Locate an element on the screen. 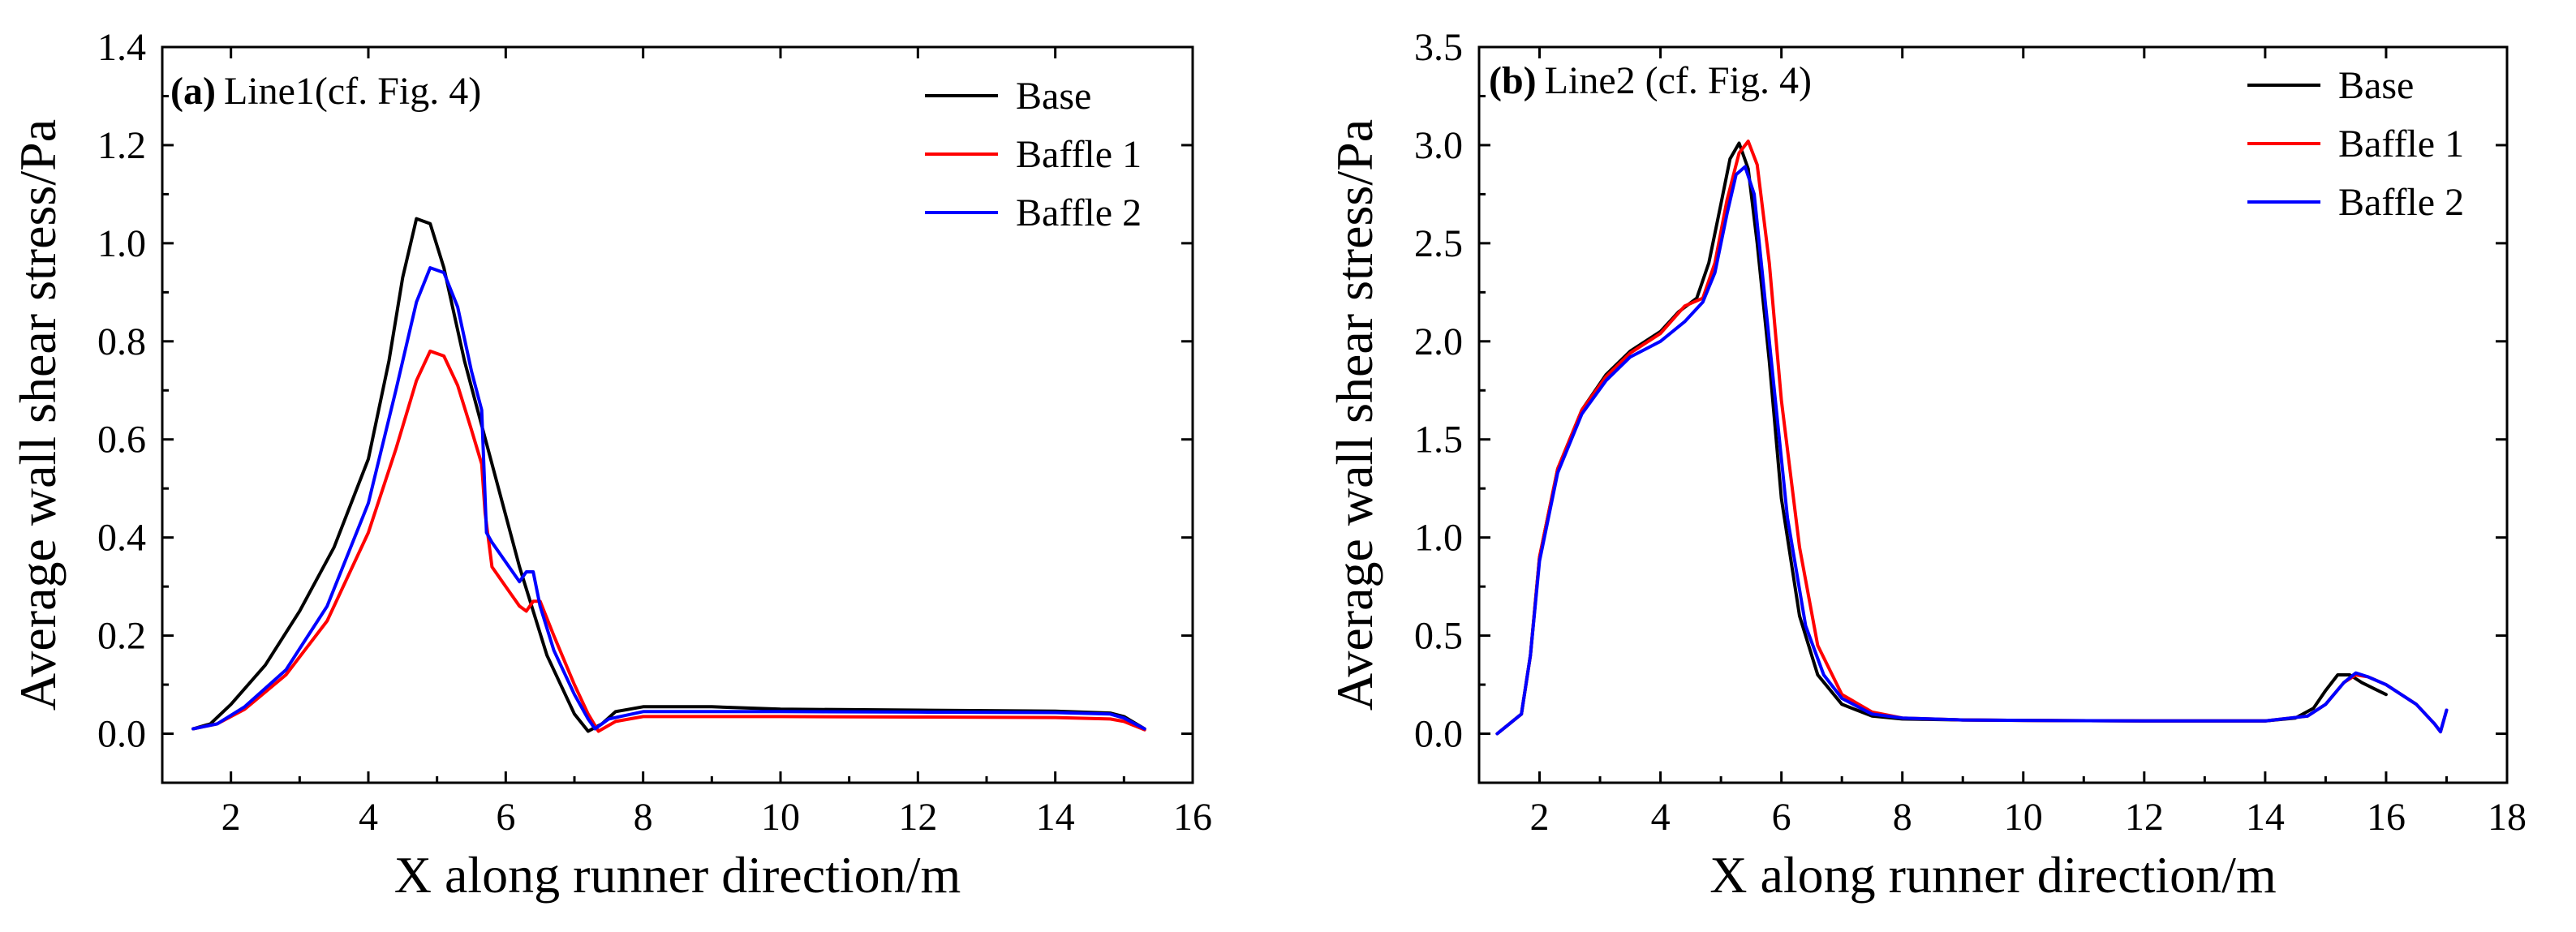 The width and height of the screenshot is (2576, 932). y-tick-label: 1.2 is located at coordinates (121, 145).